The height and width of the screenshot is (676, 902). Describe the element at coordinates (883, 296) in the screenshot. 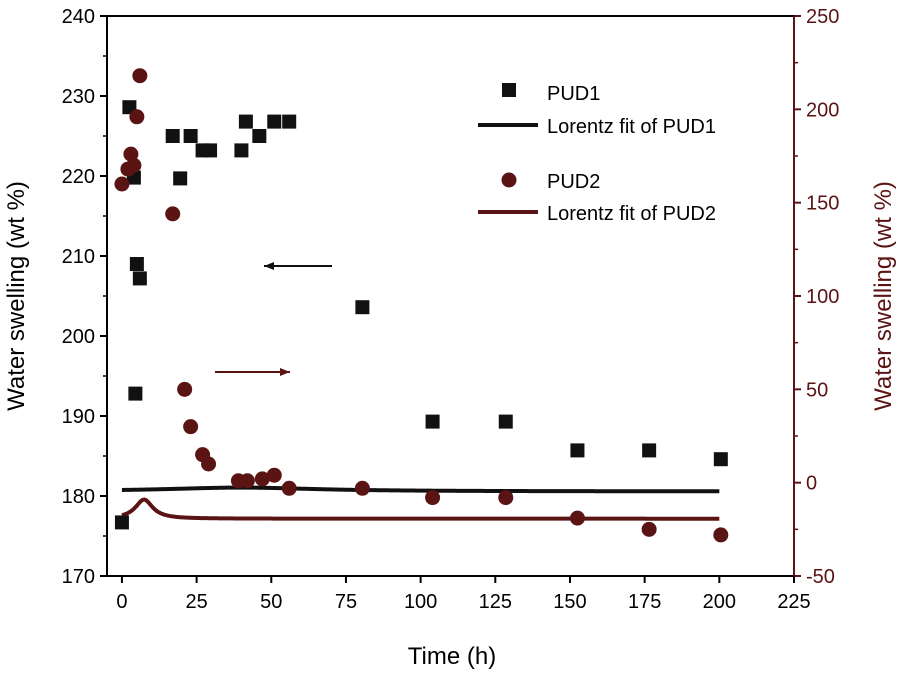

I see `right-y-axis-title: Water swelling (wt %)` at that location.